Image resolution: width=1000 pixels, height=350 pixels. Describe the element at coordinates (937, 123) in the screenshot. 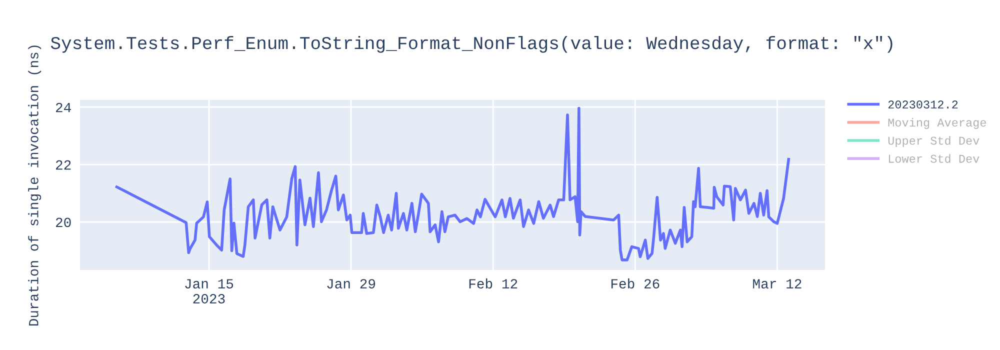

I see `legend-label: Moving Average` at that location.